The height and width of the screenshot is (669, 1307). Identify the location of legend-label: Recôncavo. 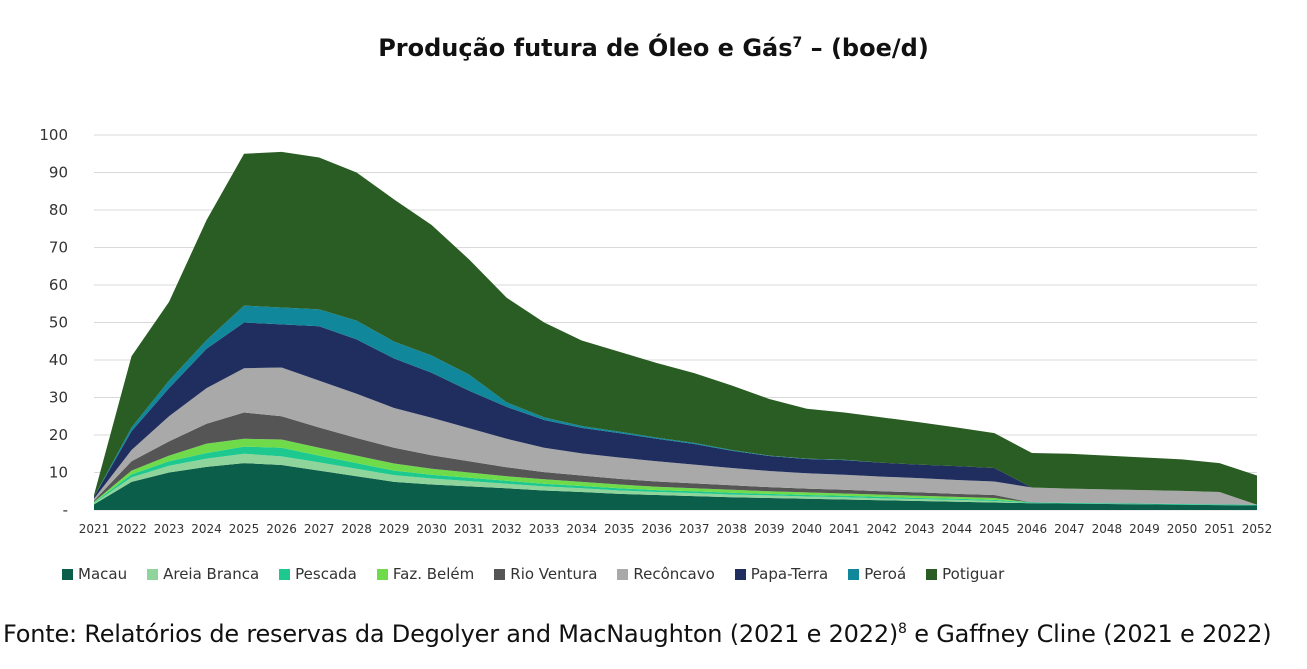
(674, 574).